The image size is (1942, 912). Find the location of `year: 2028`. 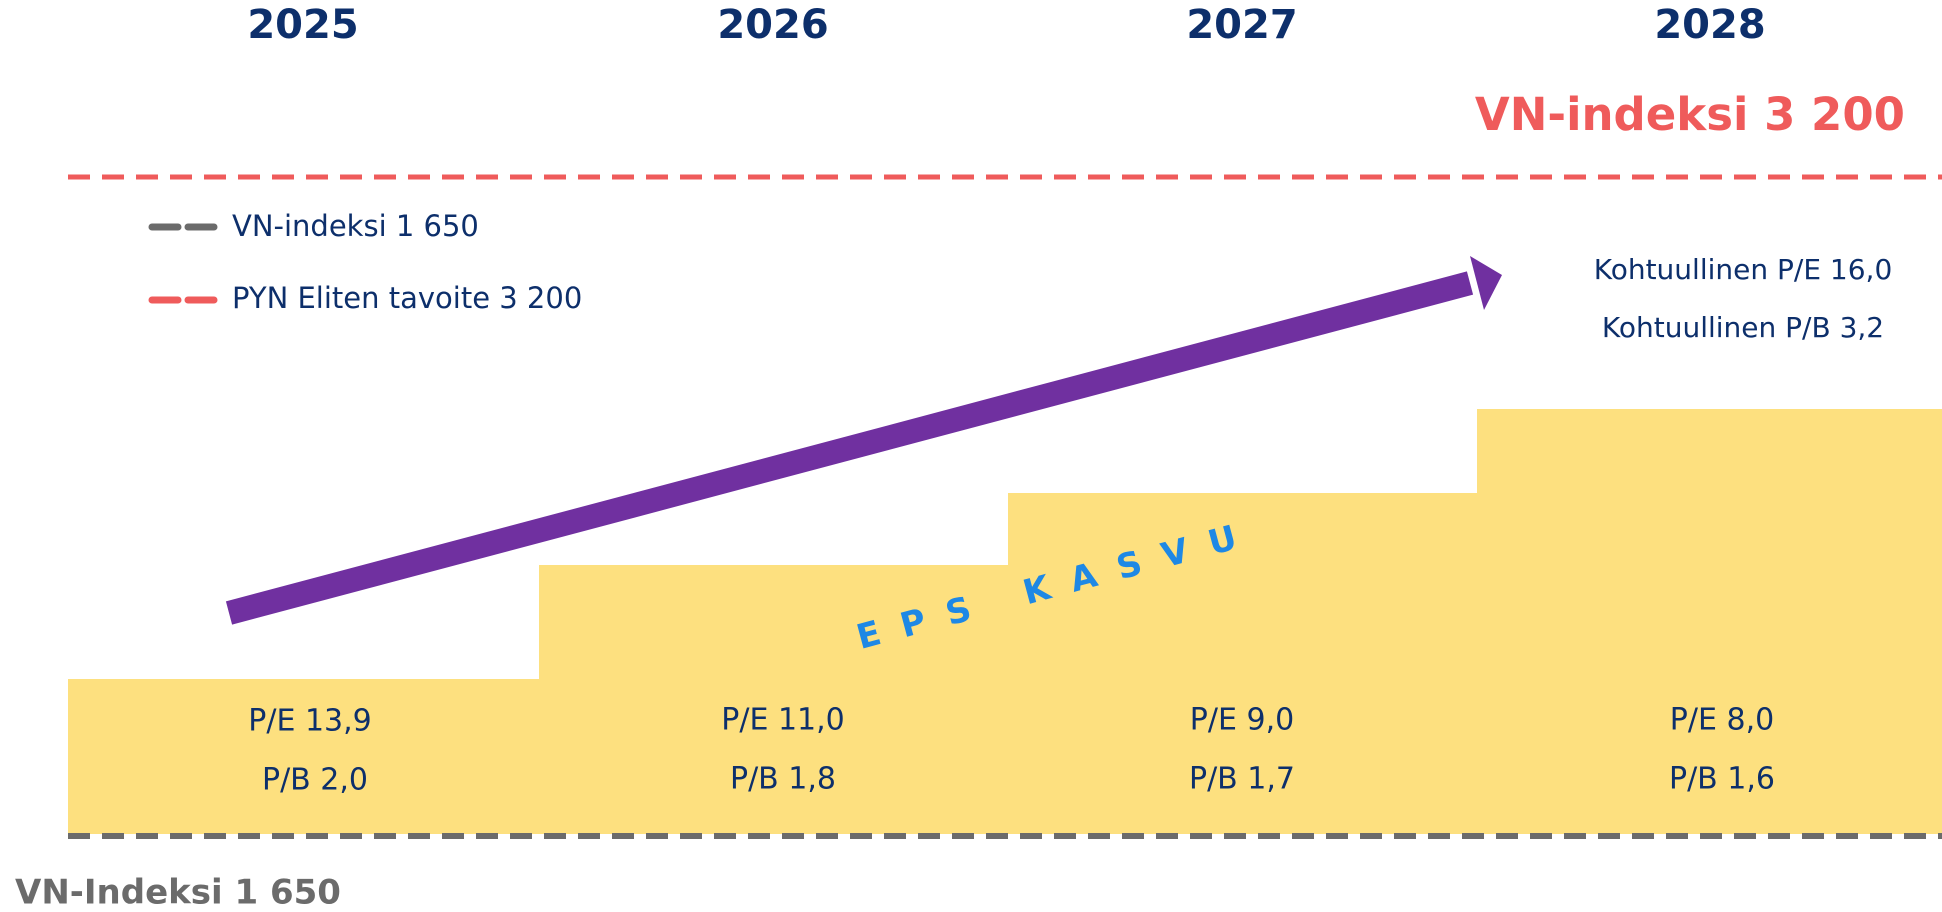

year: 2028 is located at coordinates (1709, 25).